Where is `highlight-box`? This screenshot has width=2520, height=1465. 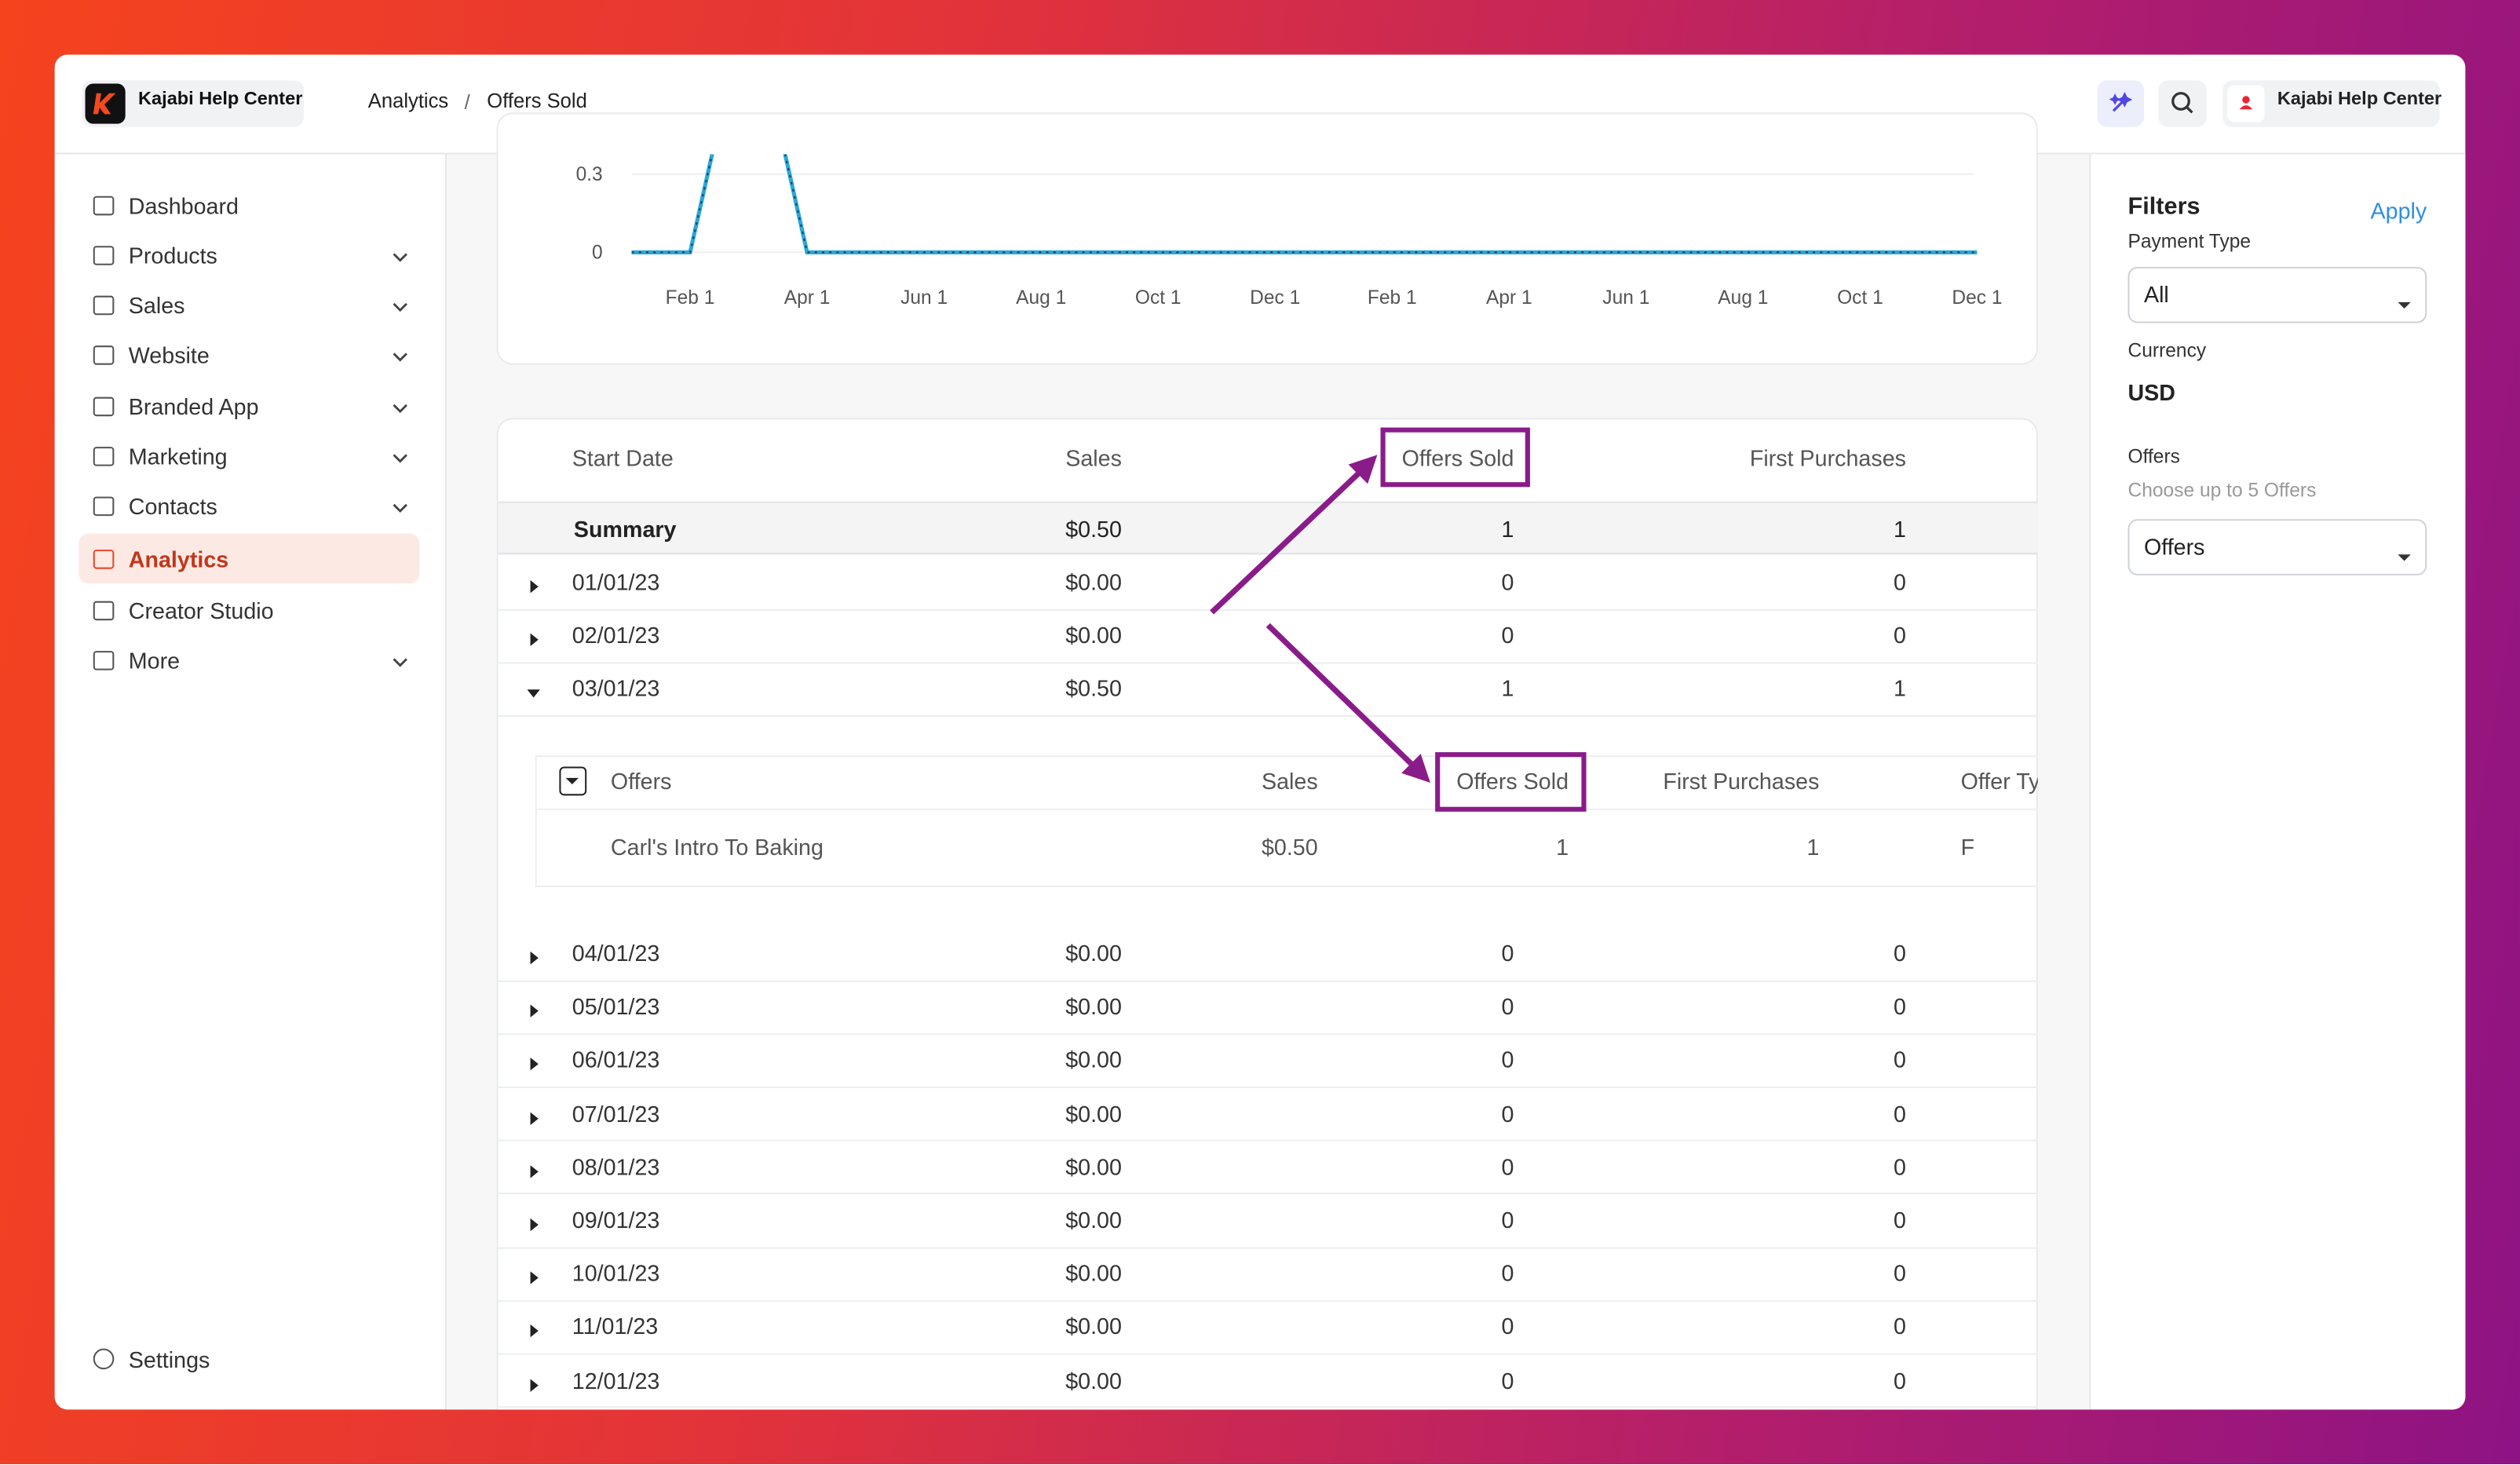
highlight-box is located at coordinates (1455, 457).